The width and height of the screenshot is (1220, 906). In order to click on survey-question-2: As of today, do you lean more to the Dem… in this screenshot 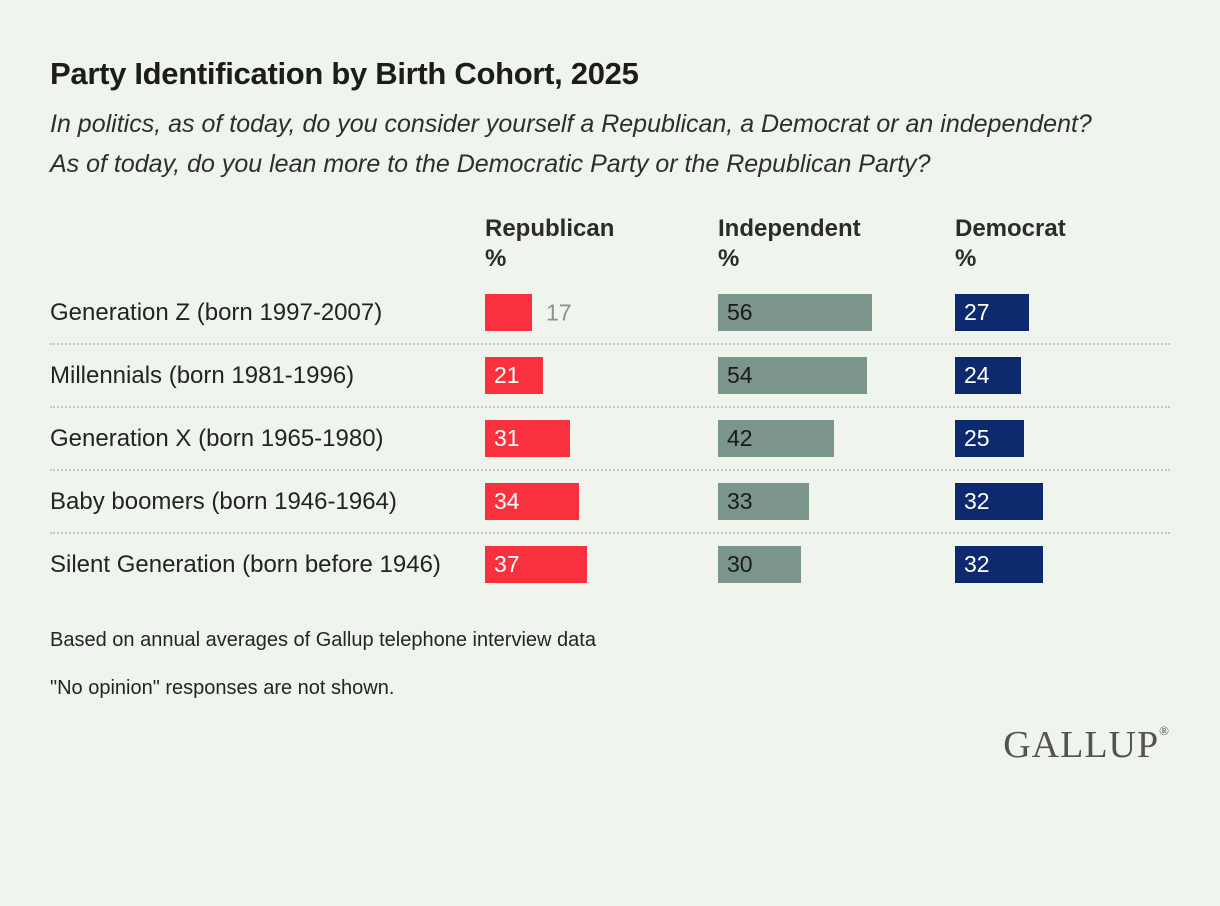, I will do `click(490, 164)`.